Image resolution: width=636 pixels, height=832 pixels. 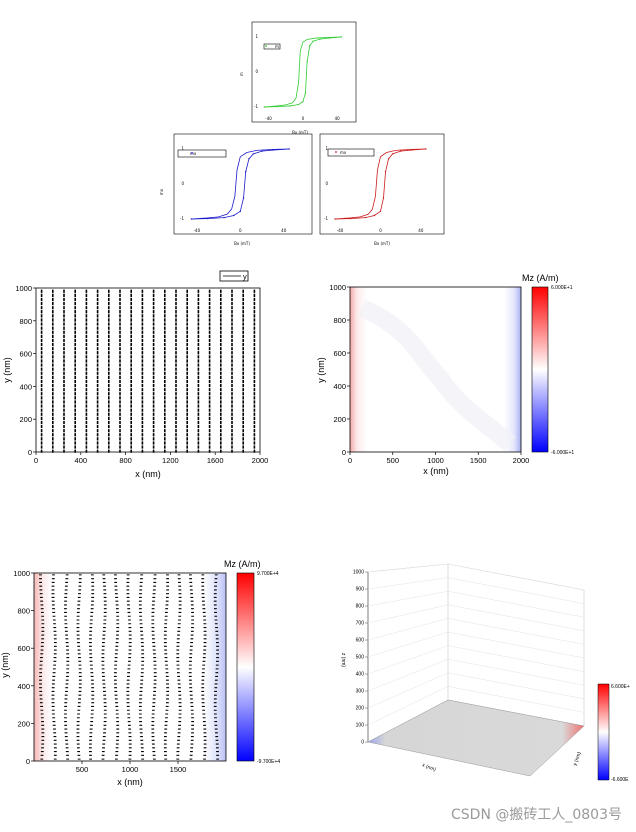 What do you see at coordinates (182, 148) in the screenshot?
I see `y-tick-label: 1` at bounding box center [182, 148].